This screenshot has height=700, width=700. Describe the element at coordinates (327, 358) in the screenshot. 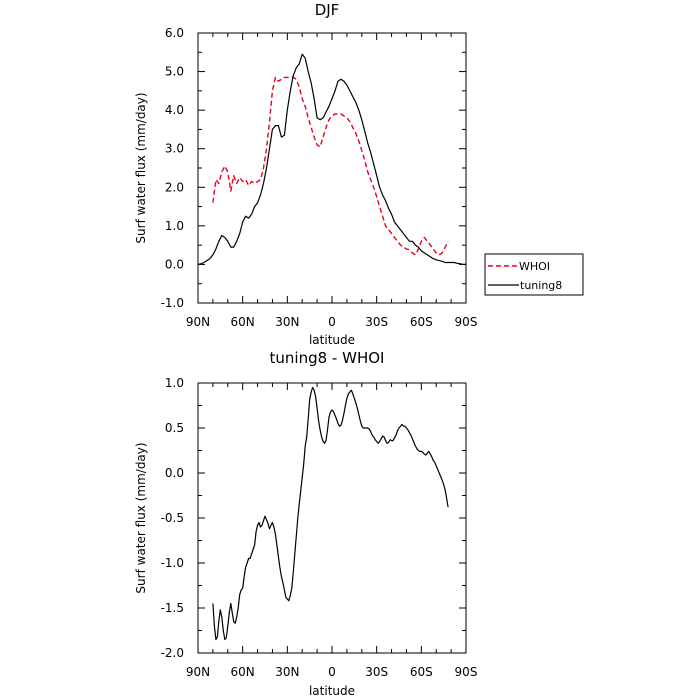

I see `chart-title: tuning8 - WHOI` at that location.